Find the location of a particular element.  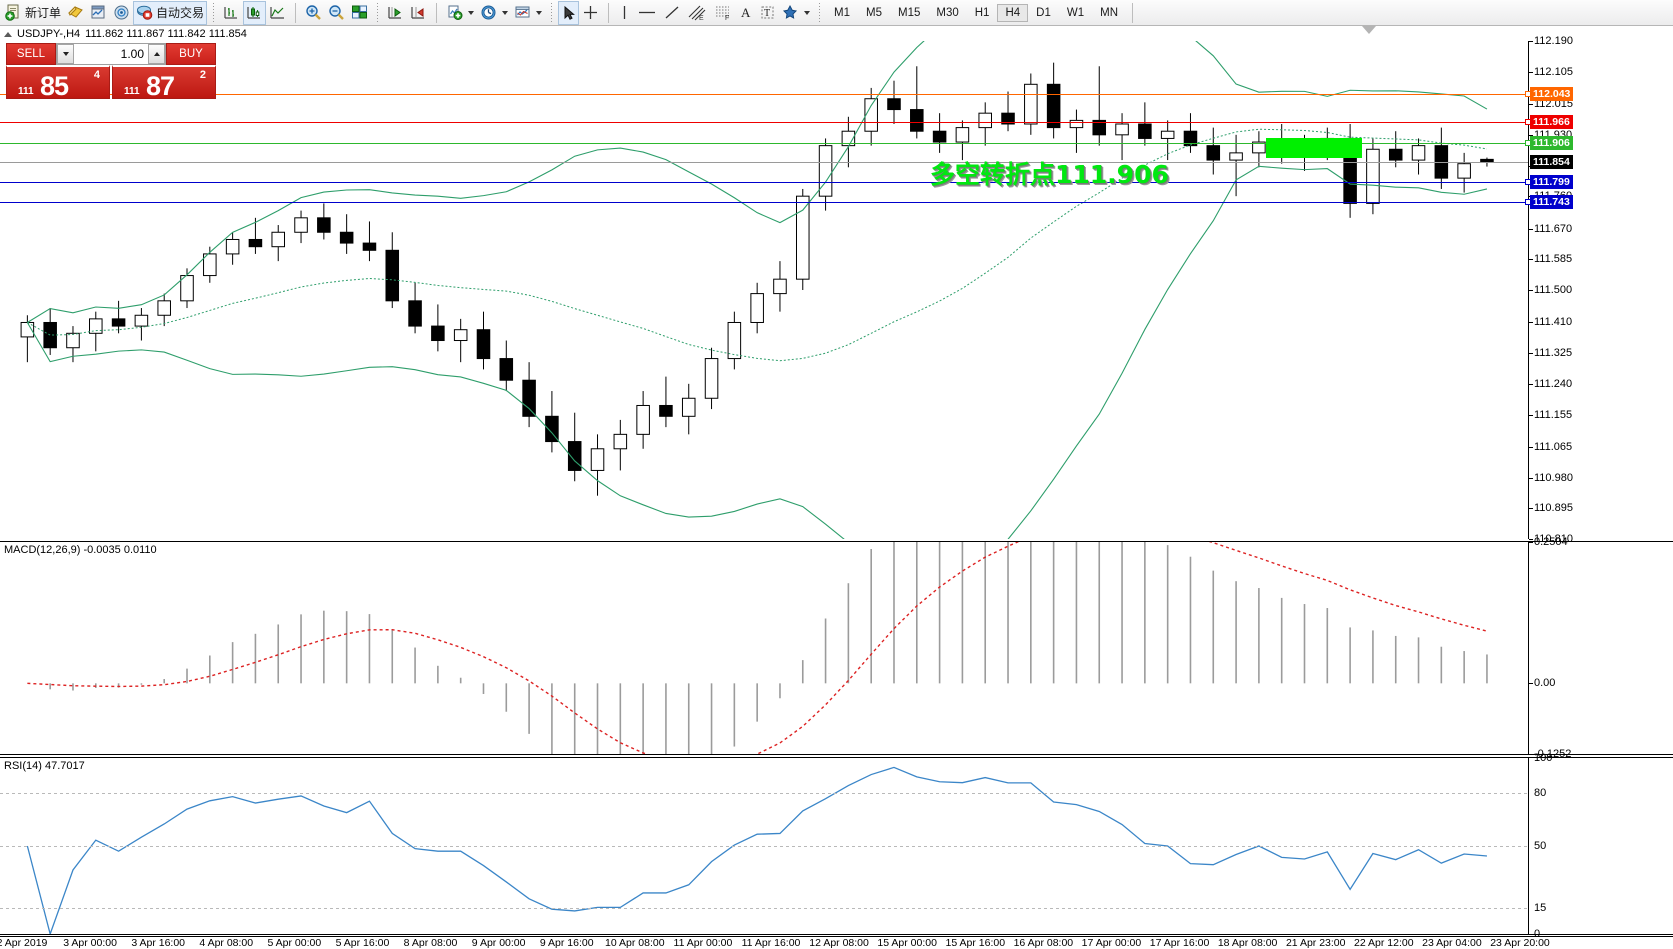

vertical-line-button is located at coordinates (624, 13).